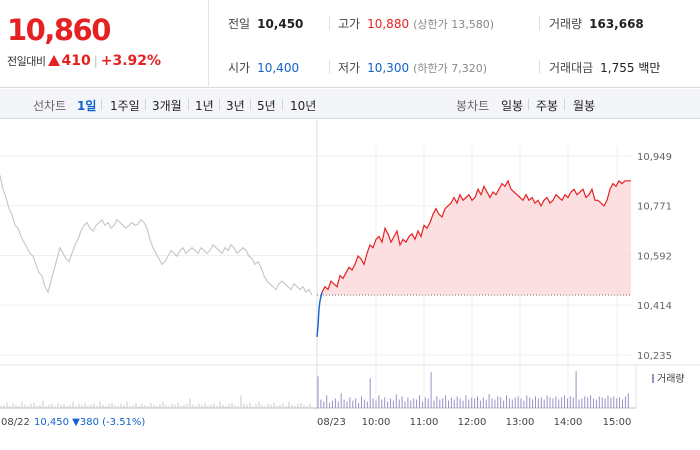 This screenshot has width=700, height=450. I want to click on stat-trade-value: 거래대금 1,755 백만, so click(604, 67).